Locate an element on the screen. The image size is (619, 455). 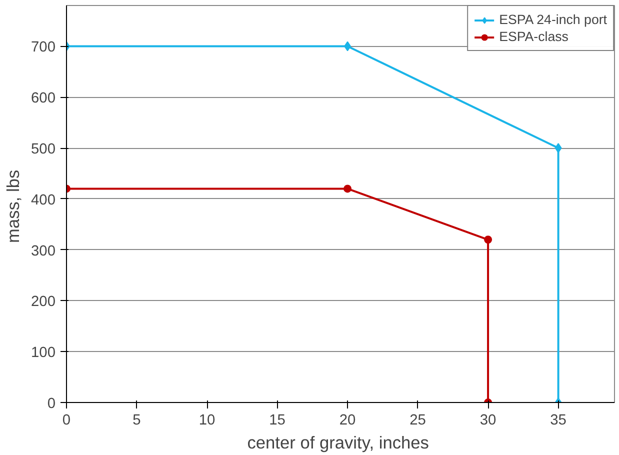
x-tick-label: 25 is located at coordinates (418, 420).